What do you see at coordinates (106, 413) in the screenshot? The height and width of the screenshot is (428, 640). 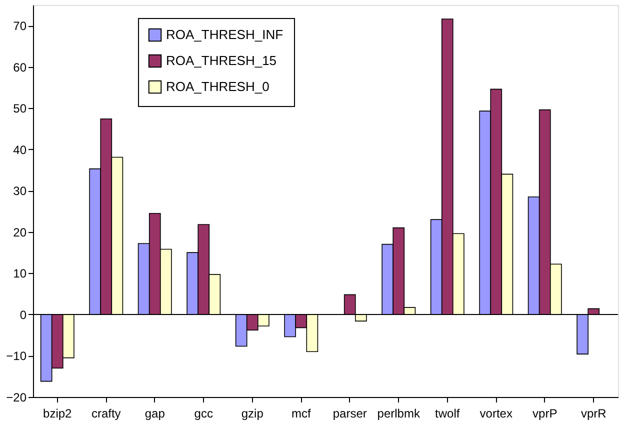 I see `x-tick-label: crafty` at bounding box center [106, 413].